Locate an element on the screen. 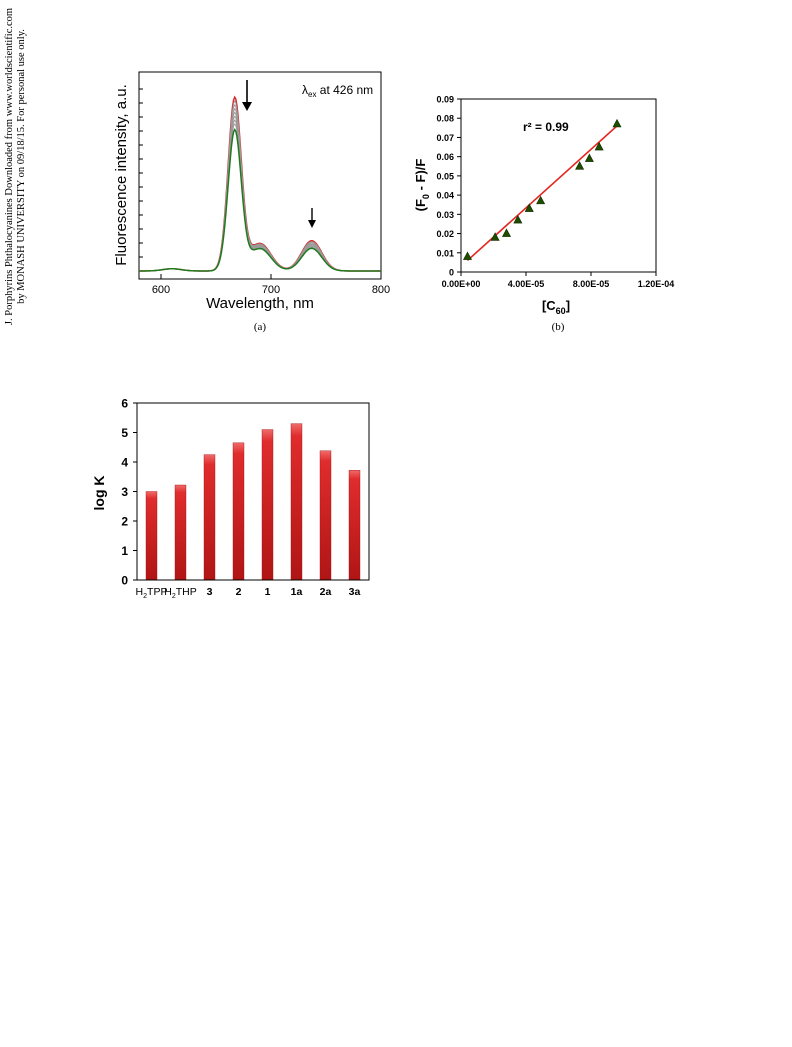  chart-c-ylabel: log K is located at coordinates (99, 493).